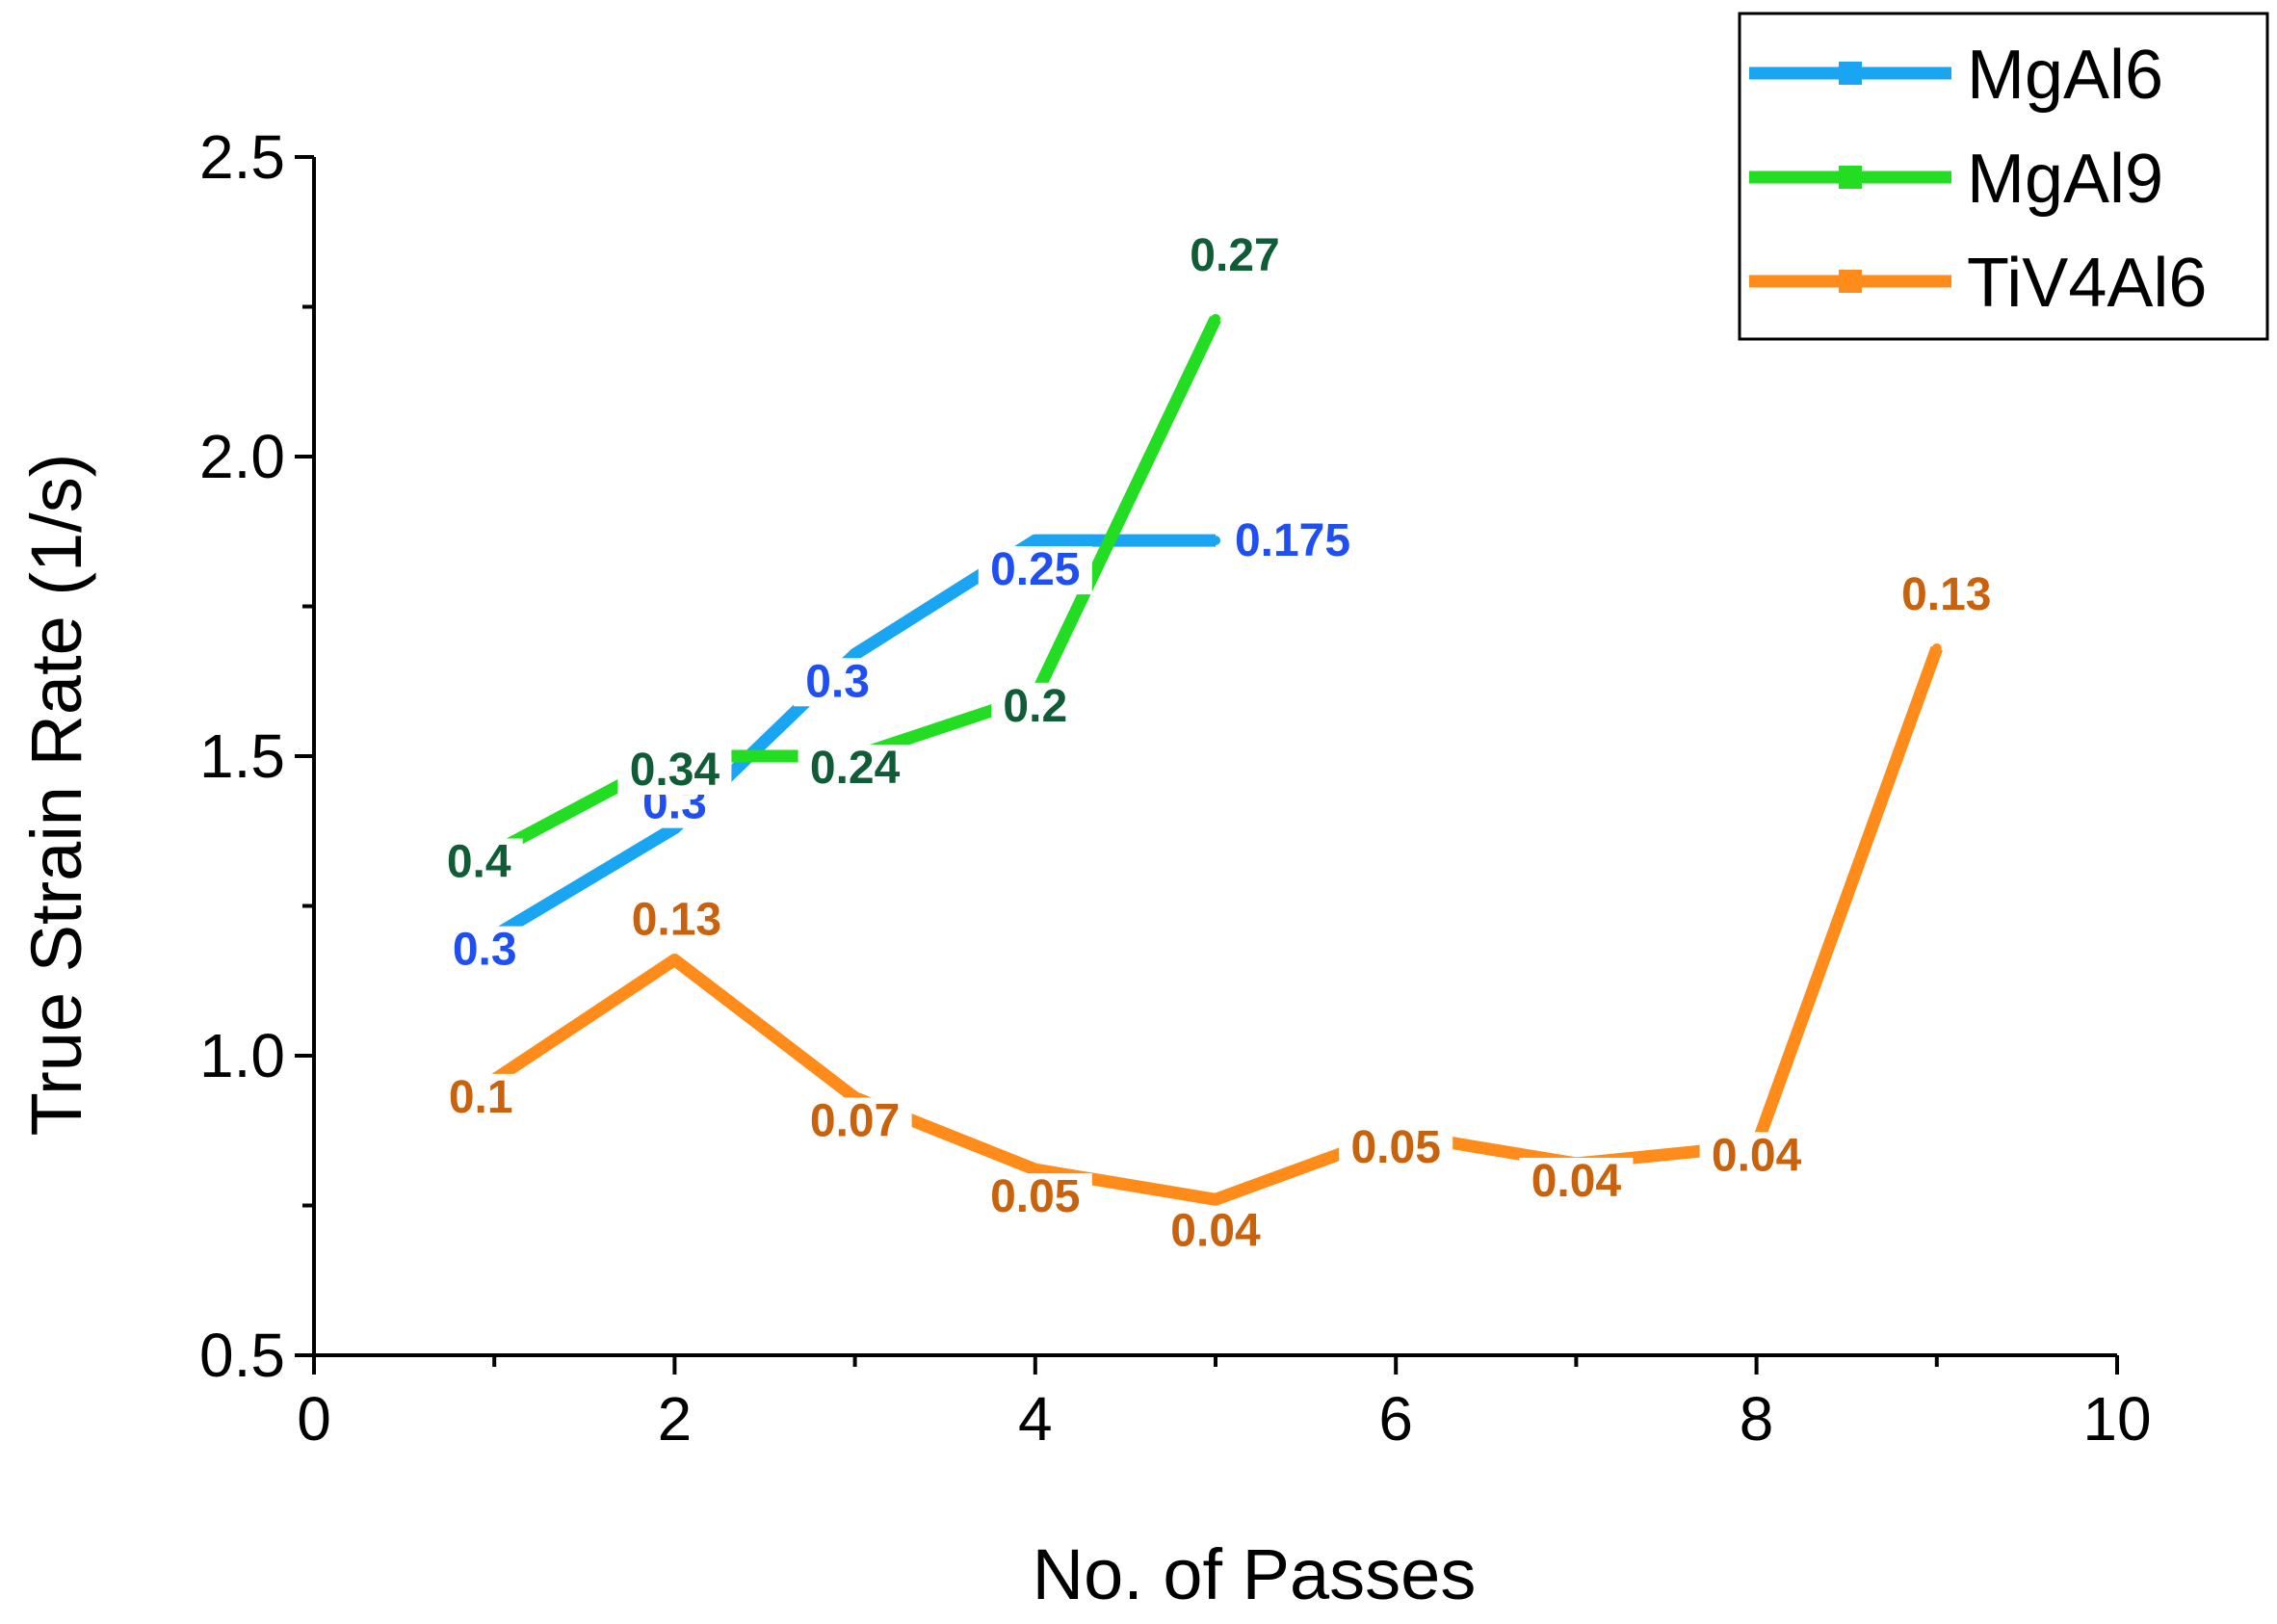 The height and width of the screenshot is (1624, 2277). What do you see at coordinates (1035, 1419) in the screenshot?
I see `x-tick-label: 4` at bounding box center [1035, 1419].